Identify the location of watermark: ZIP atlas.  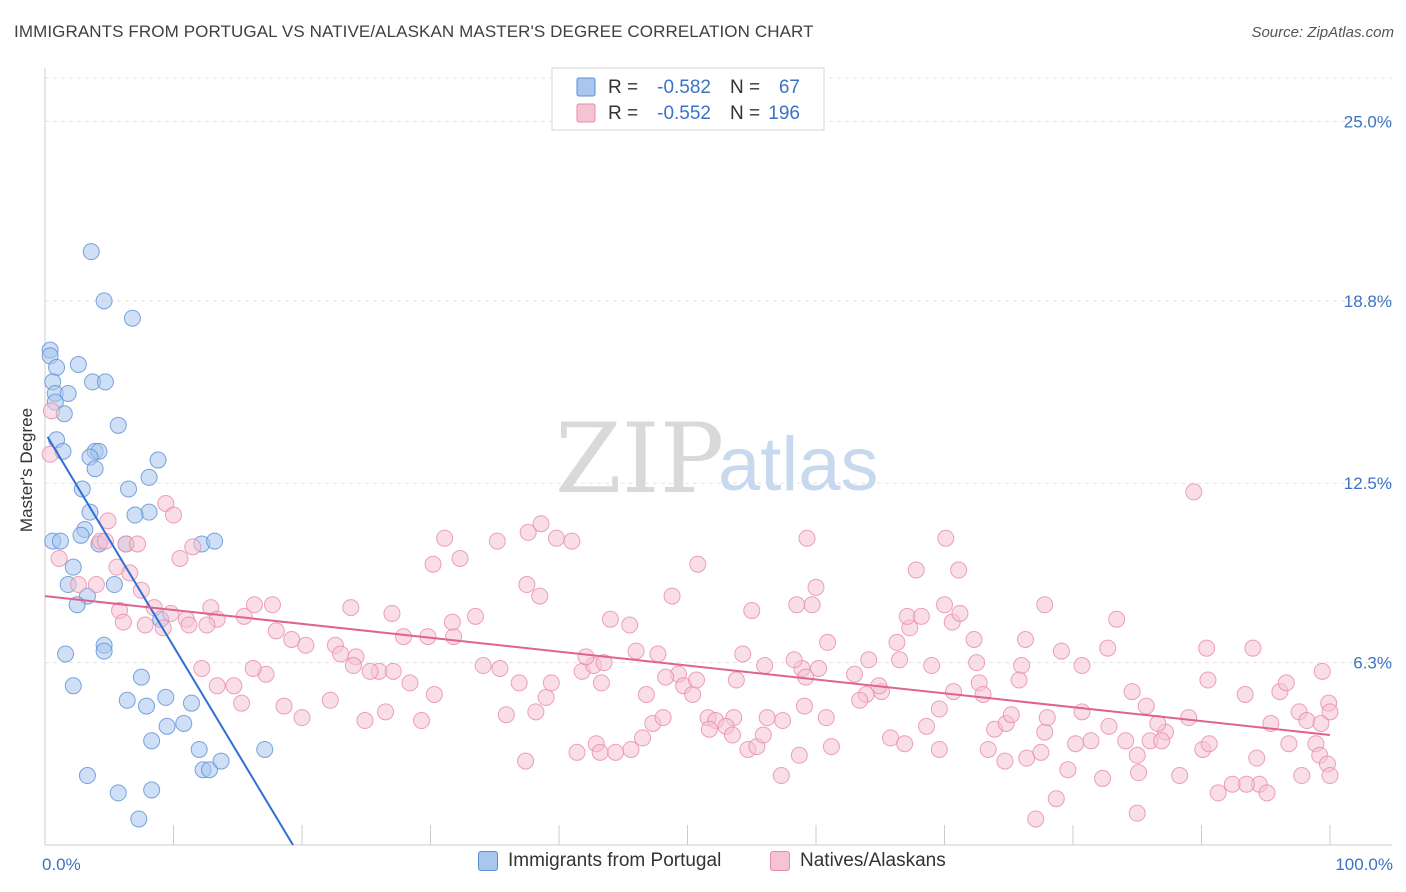
(717, 459).